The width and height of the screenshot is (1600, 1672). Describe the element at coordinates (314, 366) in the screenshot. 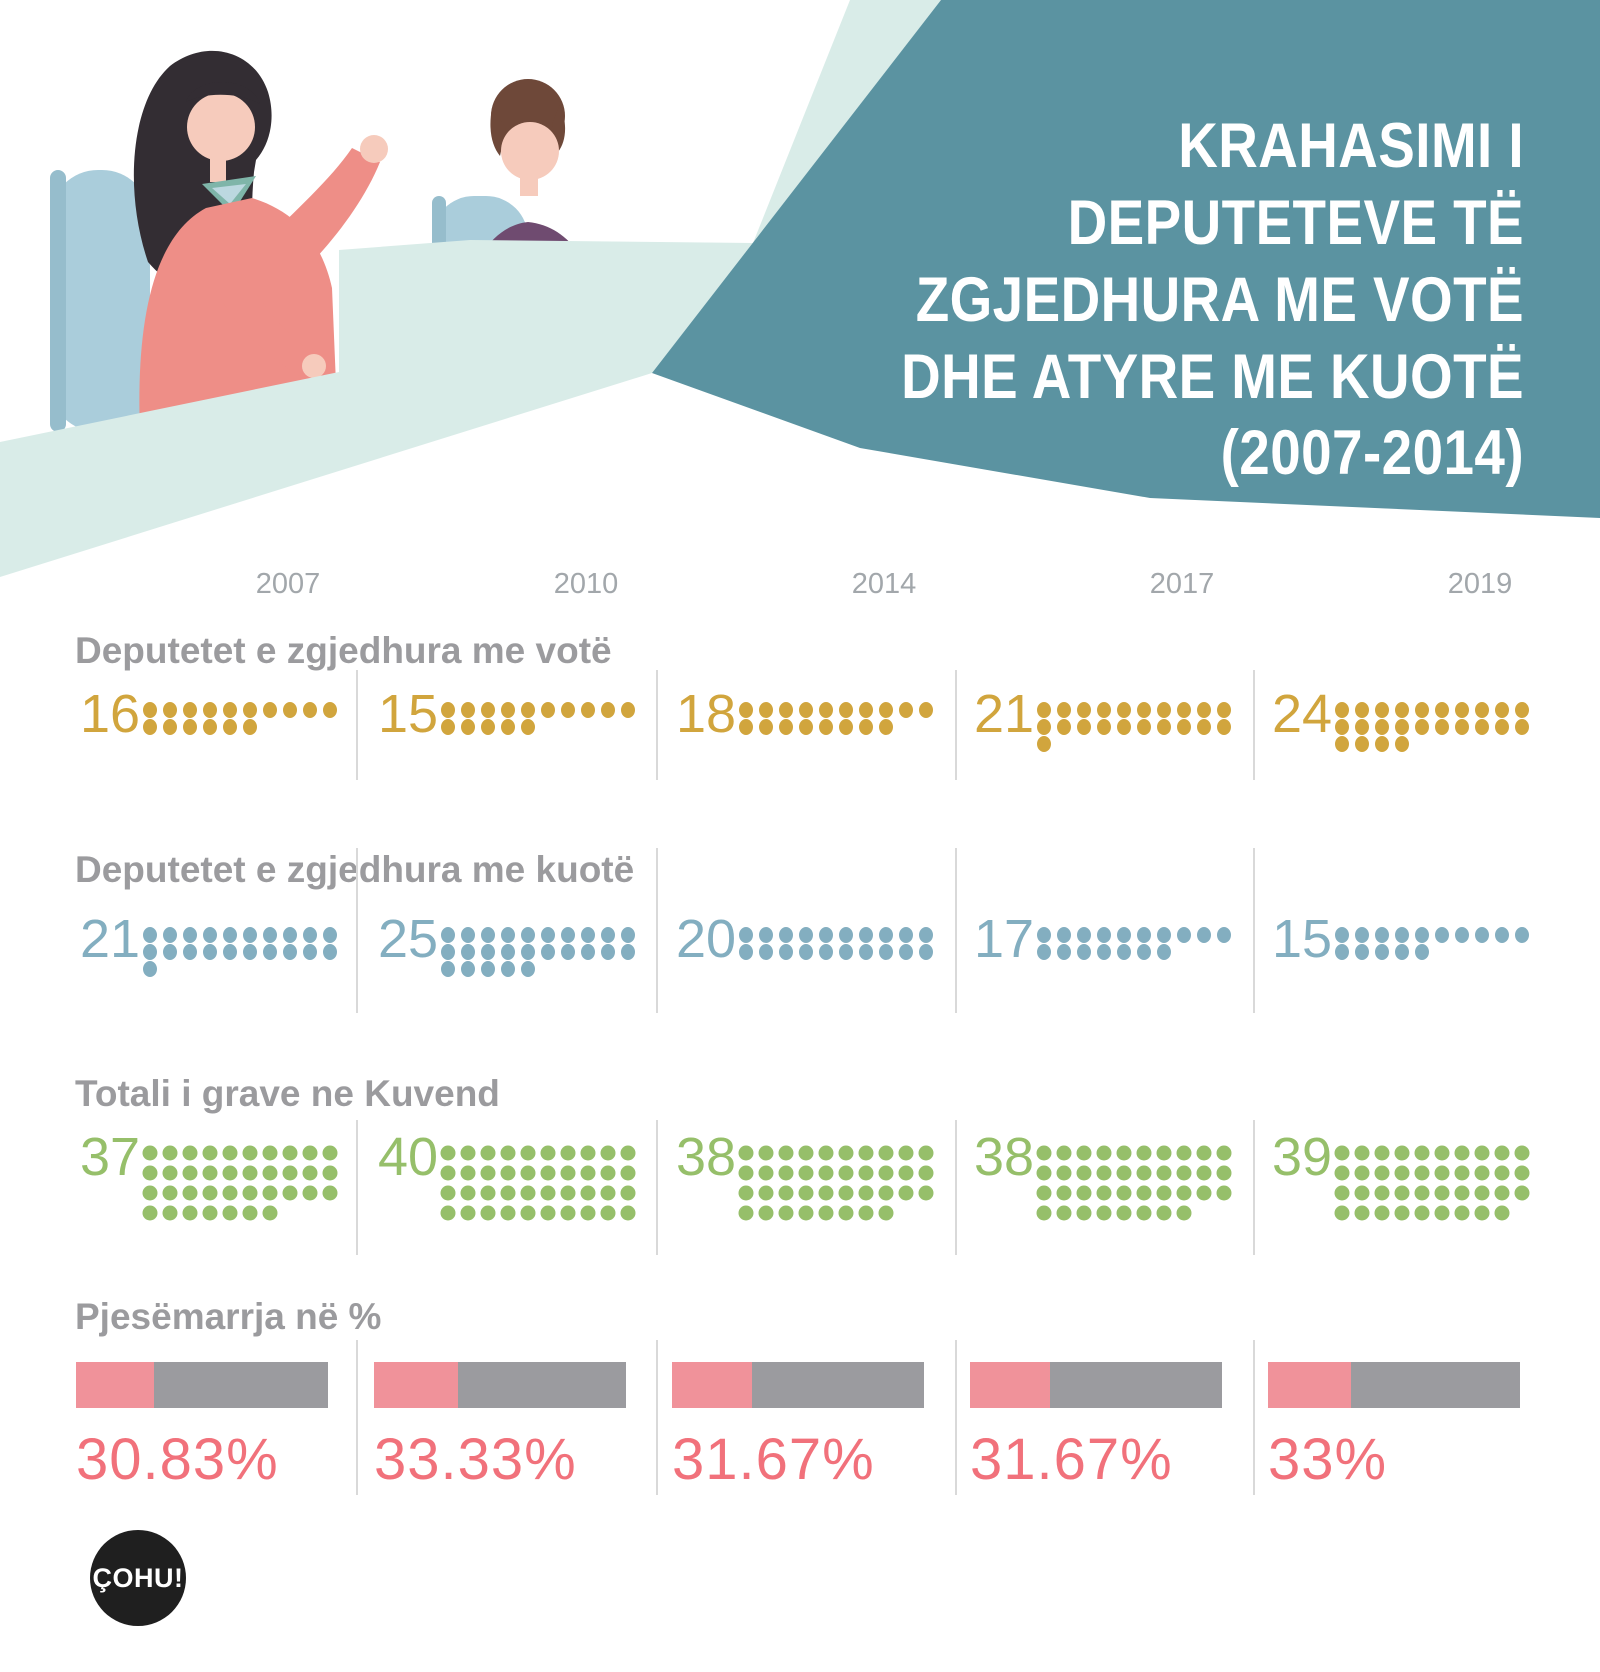

I see `woman-hand-typing` at that location.